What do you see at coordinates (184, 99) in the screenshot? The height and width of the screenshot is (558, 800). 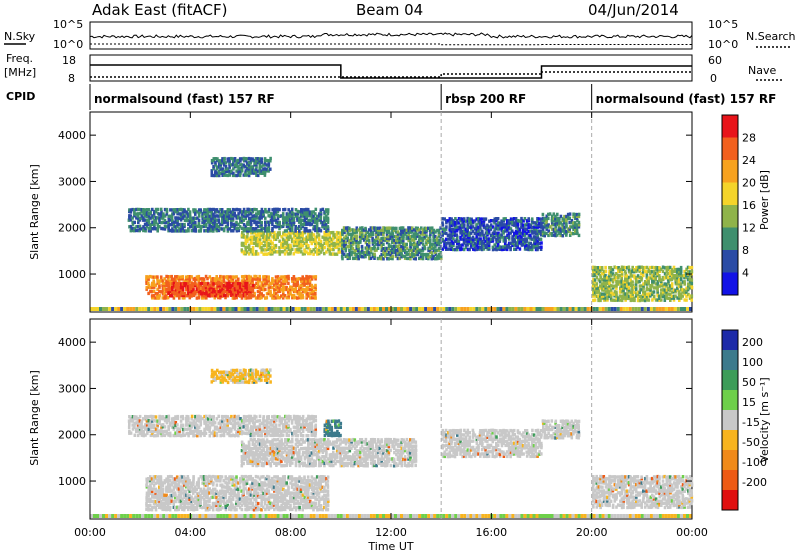 I see `cpid-segment-0: normalsound (fast) 157 RF` at bounding box center [184, 99].